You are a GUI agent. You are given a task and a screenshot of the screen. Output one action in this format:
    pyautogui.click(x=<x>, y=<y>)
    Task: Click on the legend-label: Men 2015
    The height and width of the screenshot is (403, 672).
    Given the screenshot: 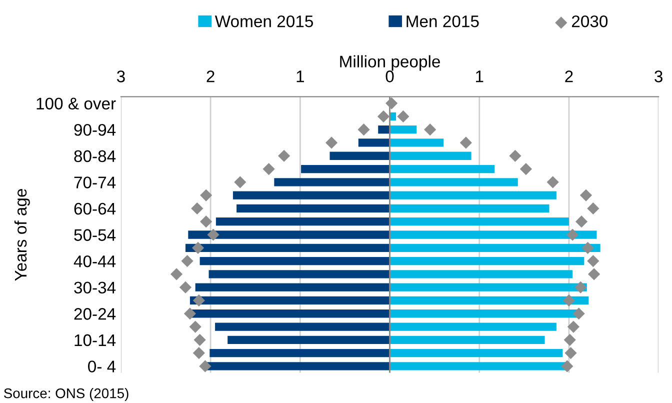 What is the action you would take?
    pyautogui.click(x=442, y=21)
    